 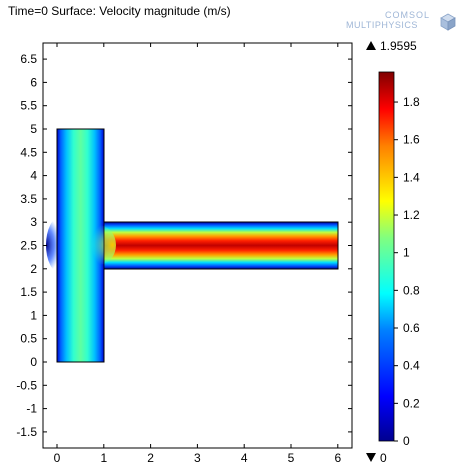 I want to click on colorbar-tick-label: 1.8, so click(x=411, y=102).